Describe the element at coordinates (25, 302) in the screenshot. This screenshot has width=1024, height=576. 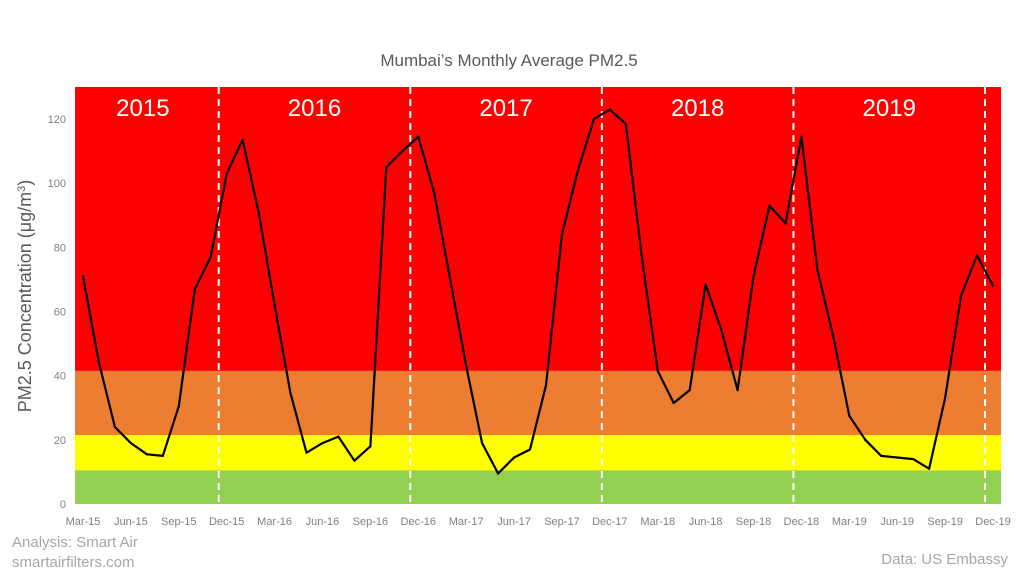
I see `y-axis-label-main: PM2.5 Concentration (μg/m` at that location.